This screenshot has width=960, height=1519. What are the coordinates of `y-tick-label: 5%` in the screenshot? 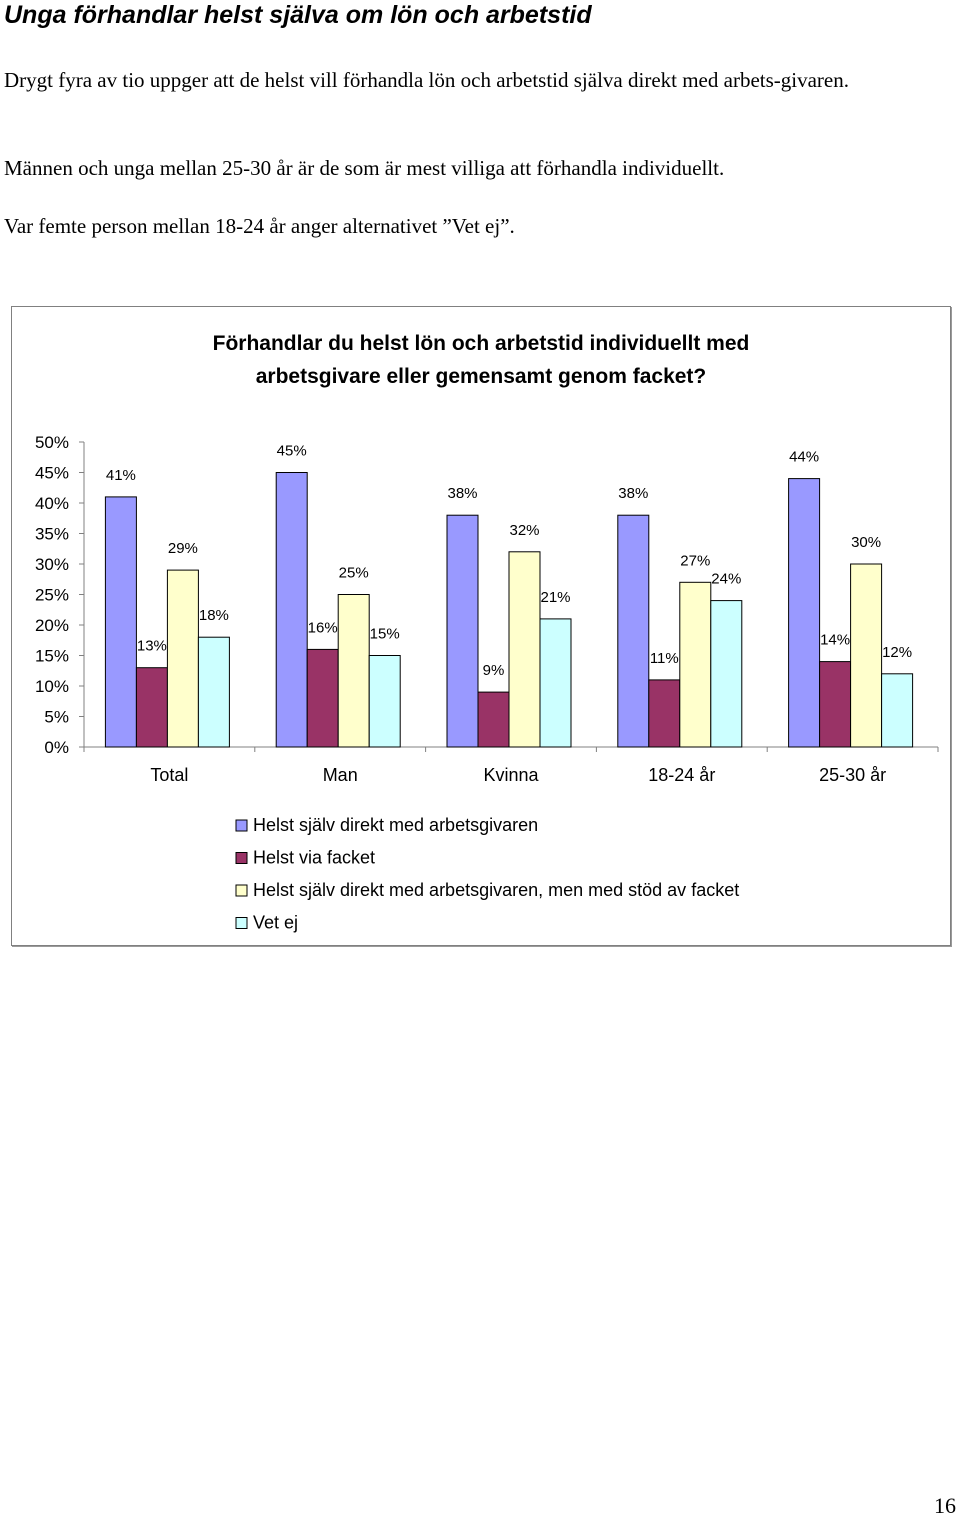 It's located at (56, 717).